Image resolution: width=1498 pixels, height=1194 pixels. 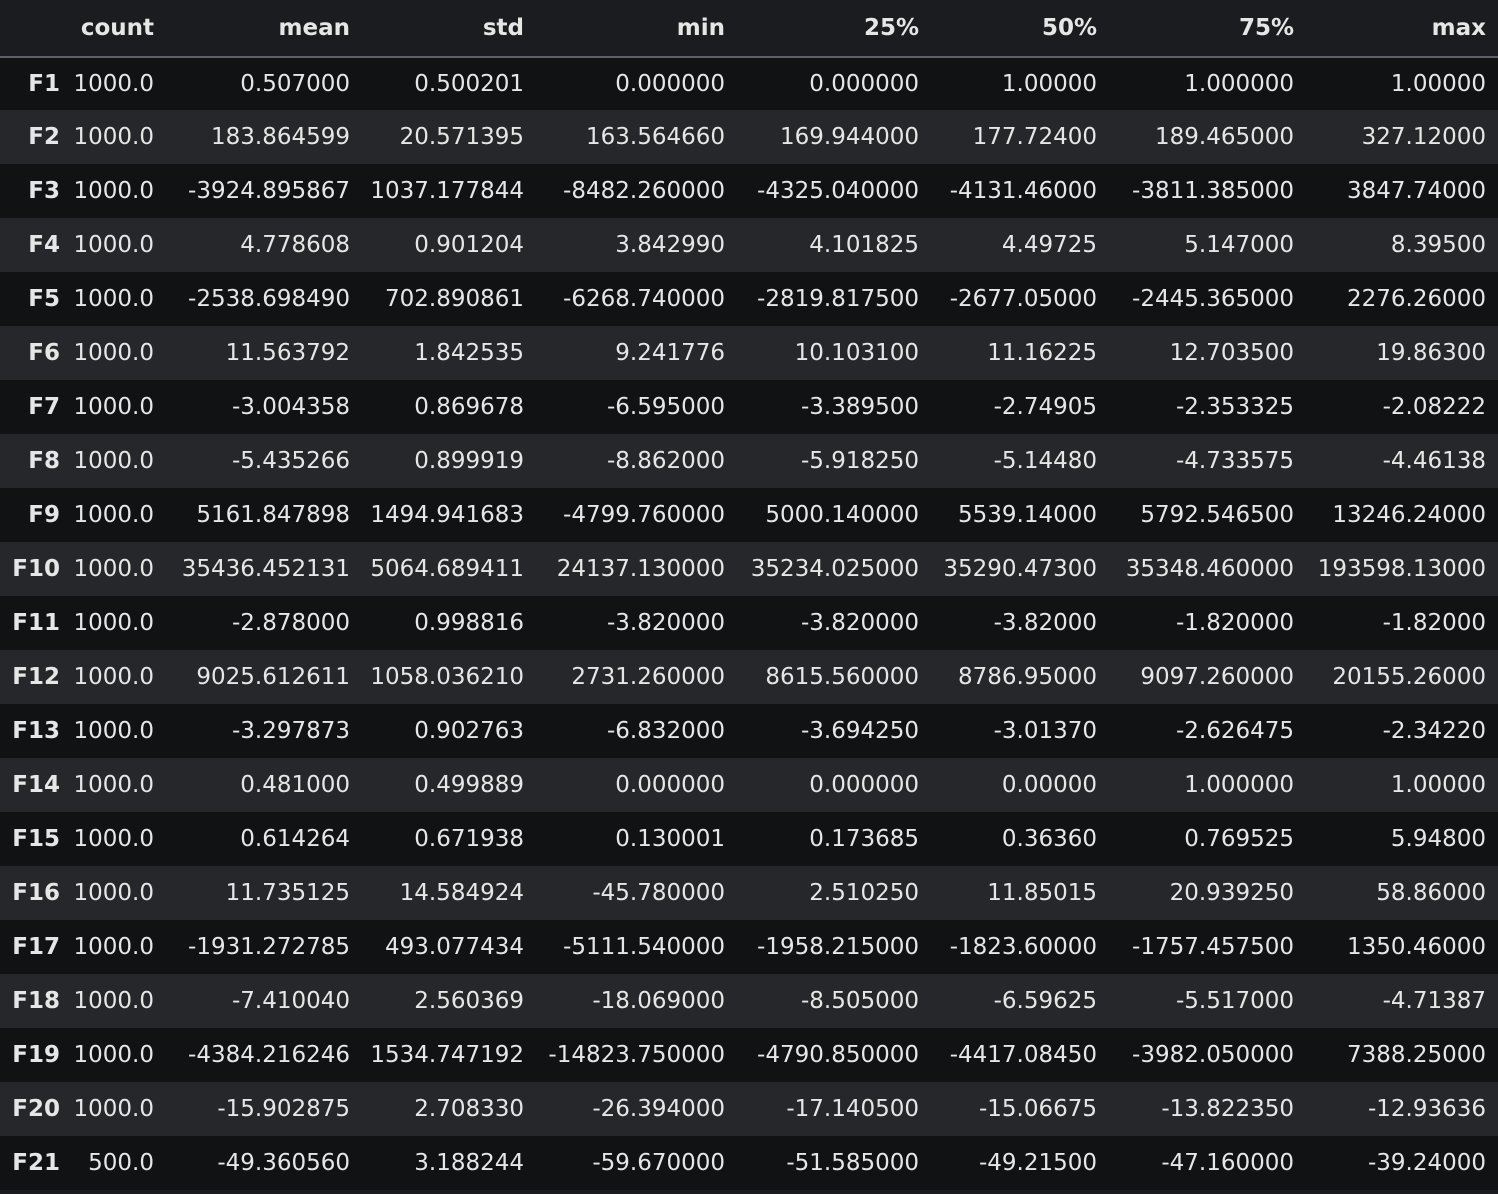 What do you see at coordinates (295, 245) in the screenshot?
I see `cell-mean: 4.778608` at bounding box center [295, 245].